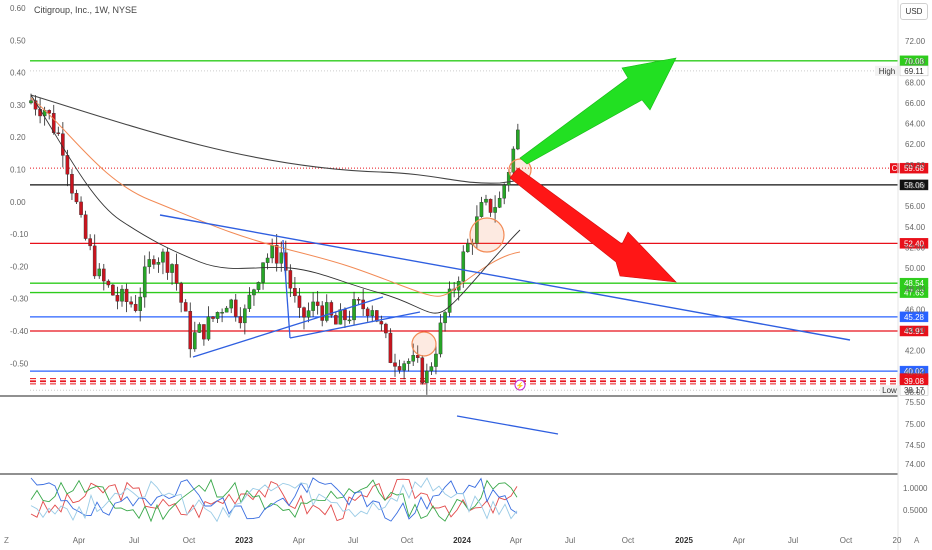 The width and height of the screenshot is (932, 550). Describe the element at coordinates (902, 71) in the screenshot. I see `price-tag-69.11: 69.11 High` at that location.